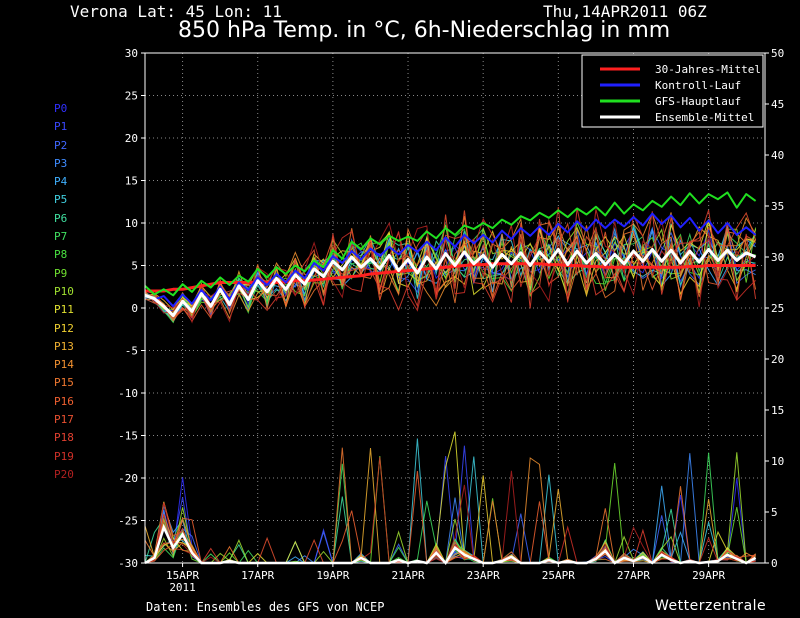  What do you see at coordinates (64, 474) in the screenshot?
I see `member-label-p20: P20` at bounding box center [64, 474].